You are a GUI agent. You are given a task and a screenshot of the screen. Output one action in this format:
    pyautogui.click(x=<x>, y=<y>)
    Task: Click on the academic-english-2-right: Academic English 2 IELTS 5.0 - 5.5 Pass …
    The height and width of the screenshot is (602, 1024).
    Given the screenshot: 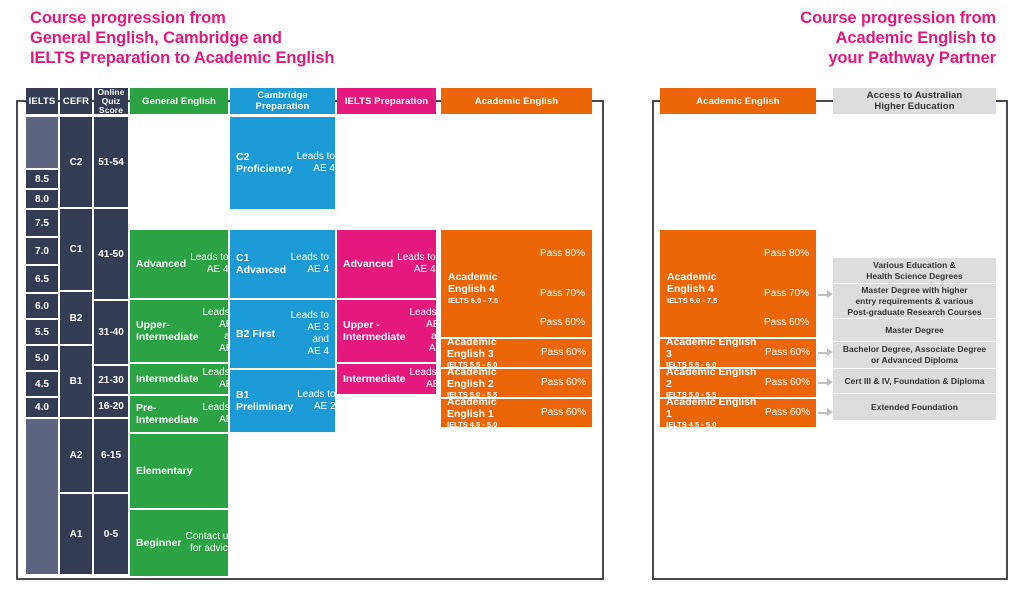 What is the action you would take?
    pyautogui.click(x=738, y=383)
    